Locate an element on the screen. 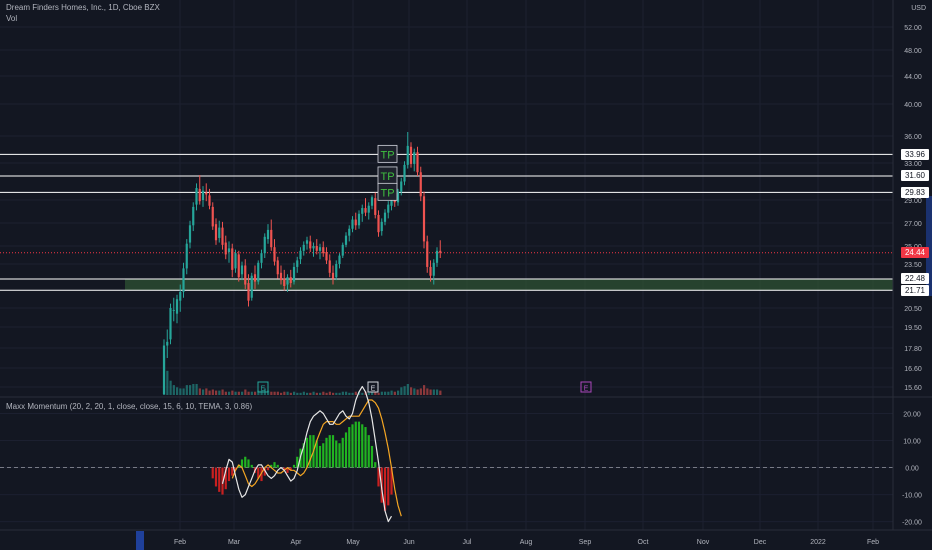  indicator-tick-label: 20.00 is located at coordinates (912, 415).